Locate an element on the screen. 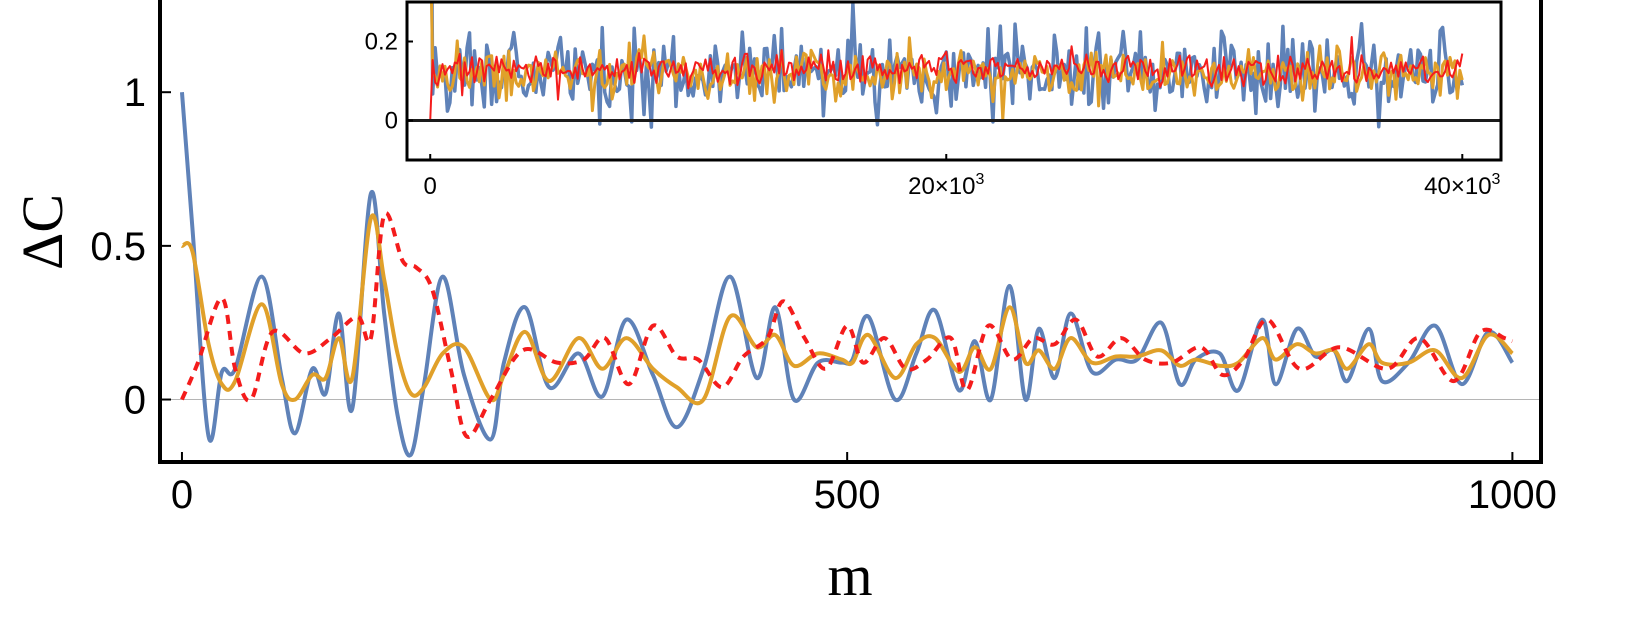  inset-x-tick-label-40k: 40×103 is located at coordinates (1462, 185).